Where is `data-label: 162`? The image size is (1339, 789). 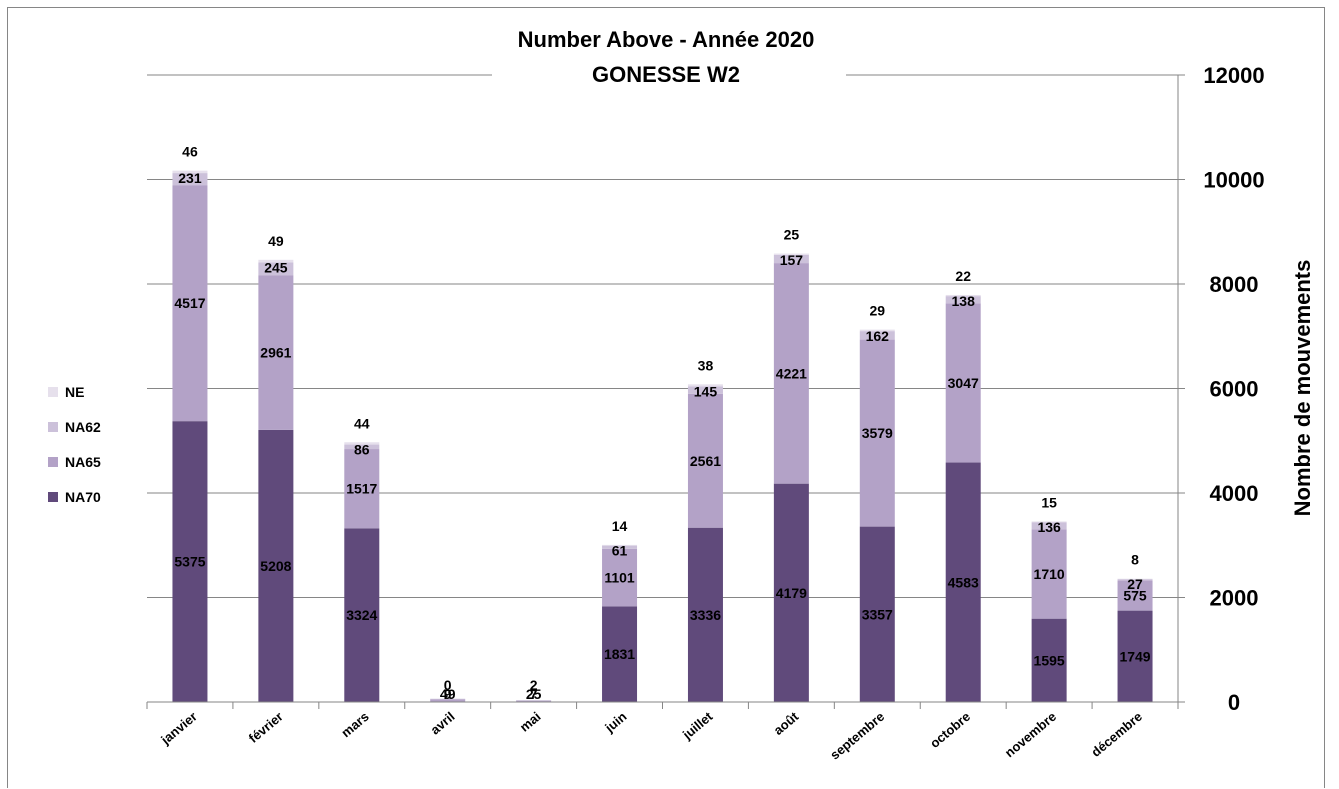
data-label: 162 is located at coordinates (878, 336).